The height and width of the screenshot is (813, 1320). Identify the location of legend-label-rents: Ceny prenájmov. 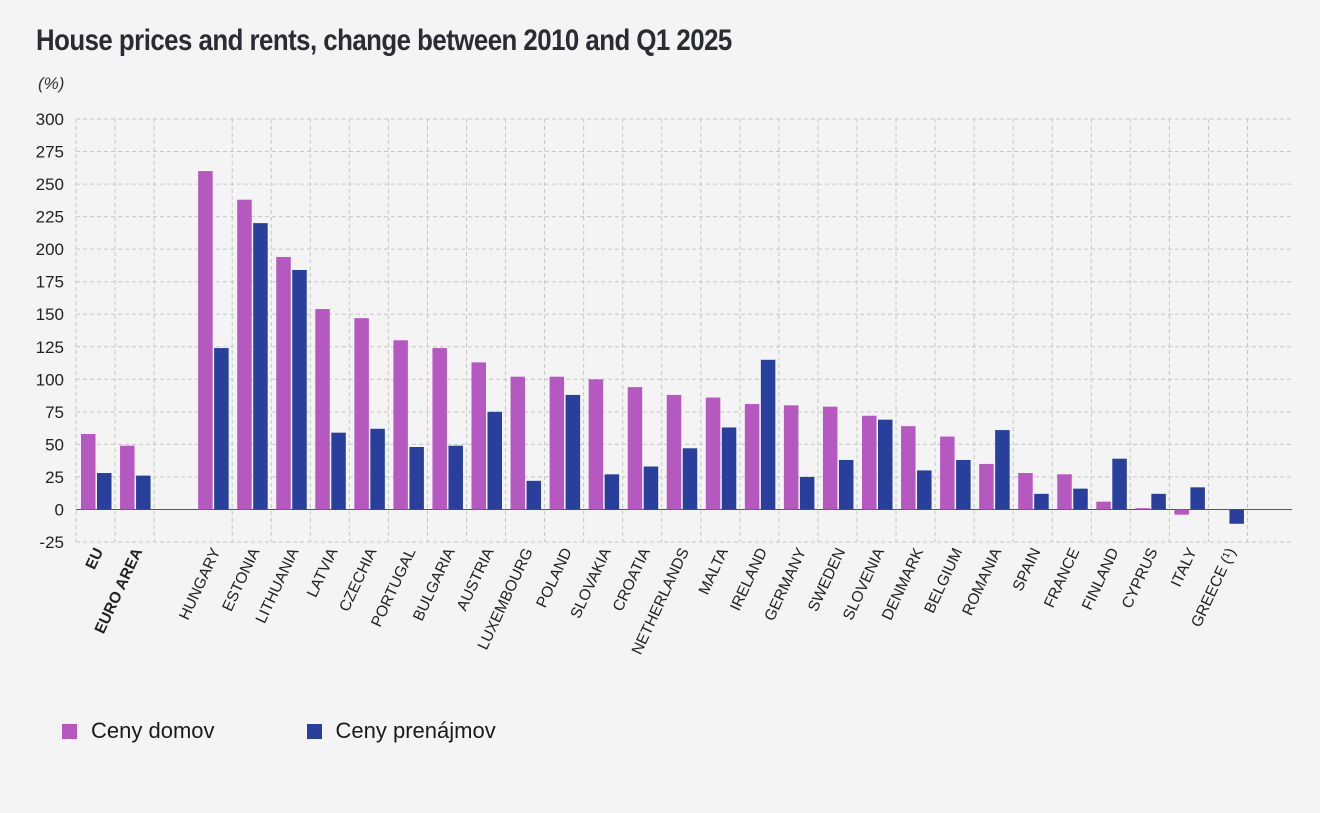
(415, 730).